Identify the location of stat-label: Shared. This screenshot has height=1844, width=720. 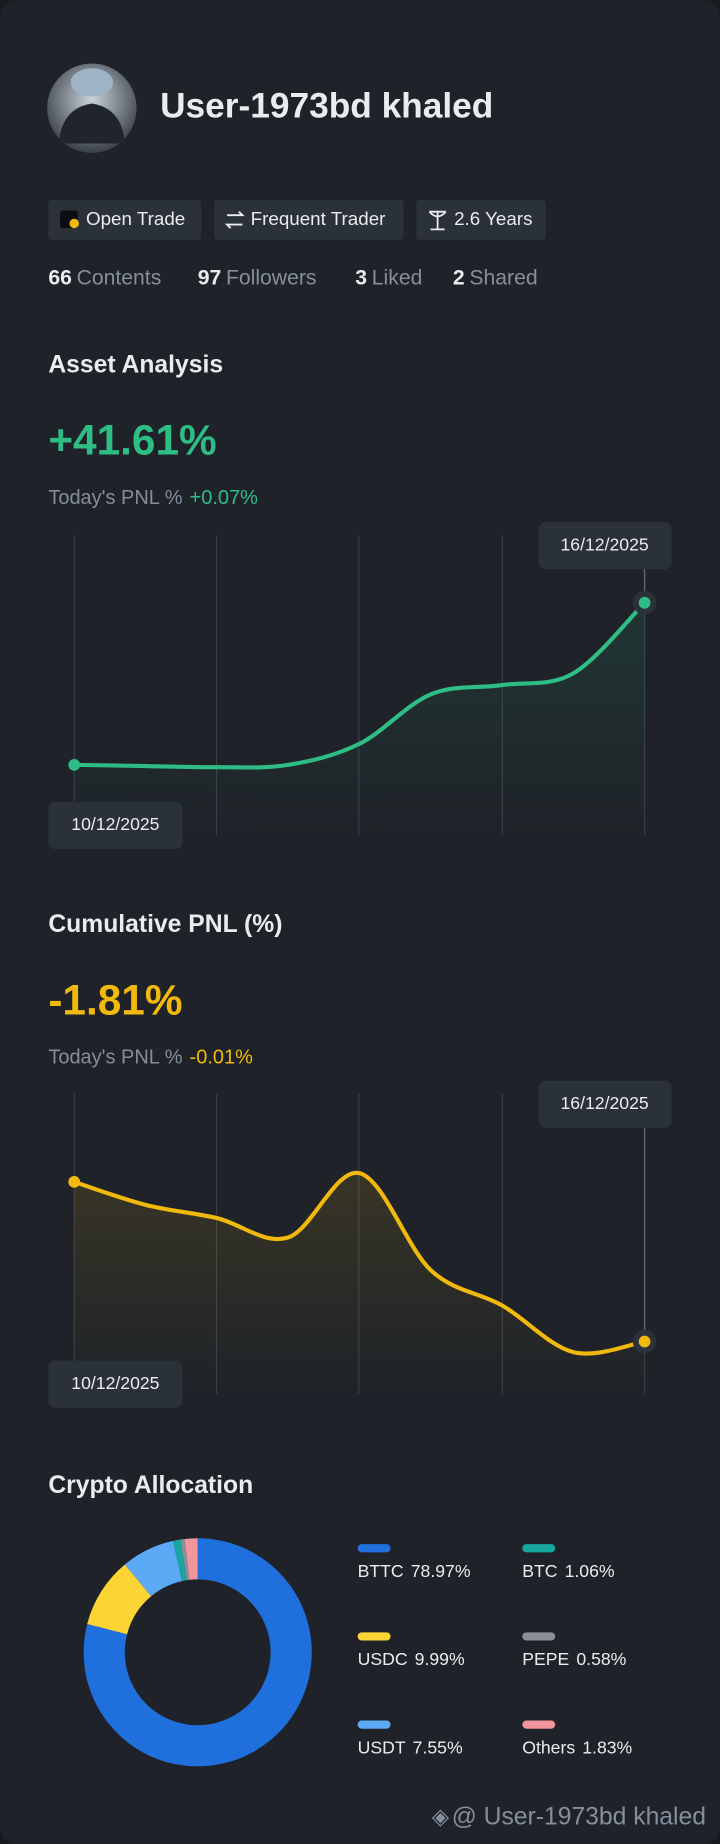
(503, 277).